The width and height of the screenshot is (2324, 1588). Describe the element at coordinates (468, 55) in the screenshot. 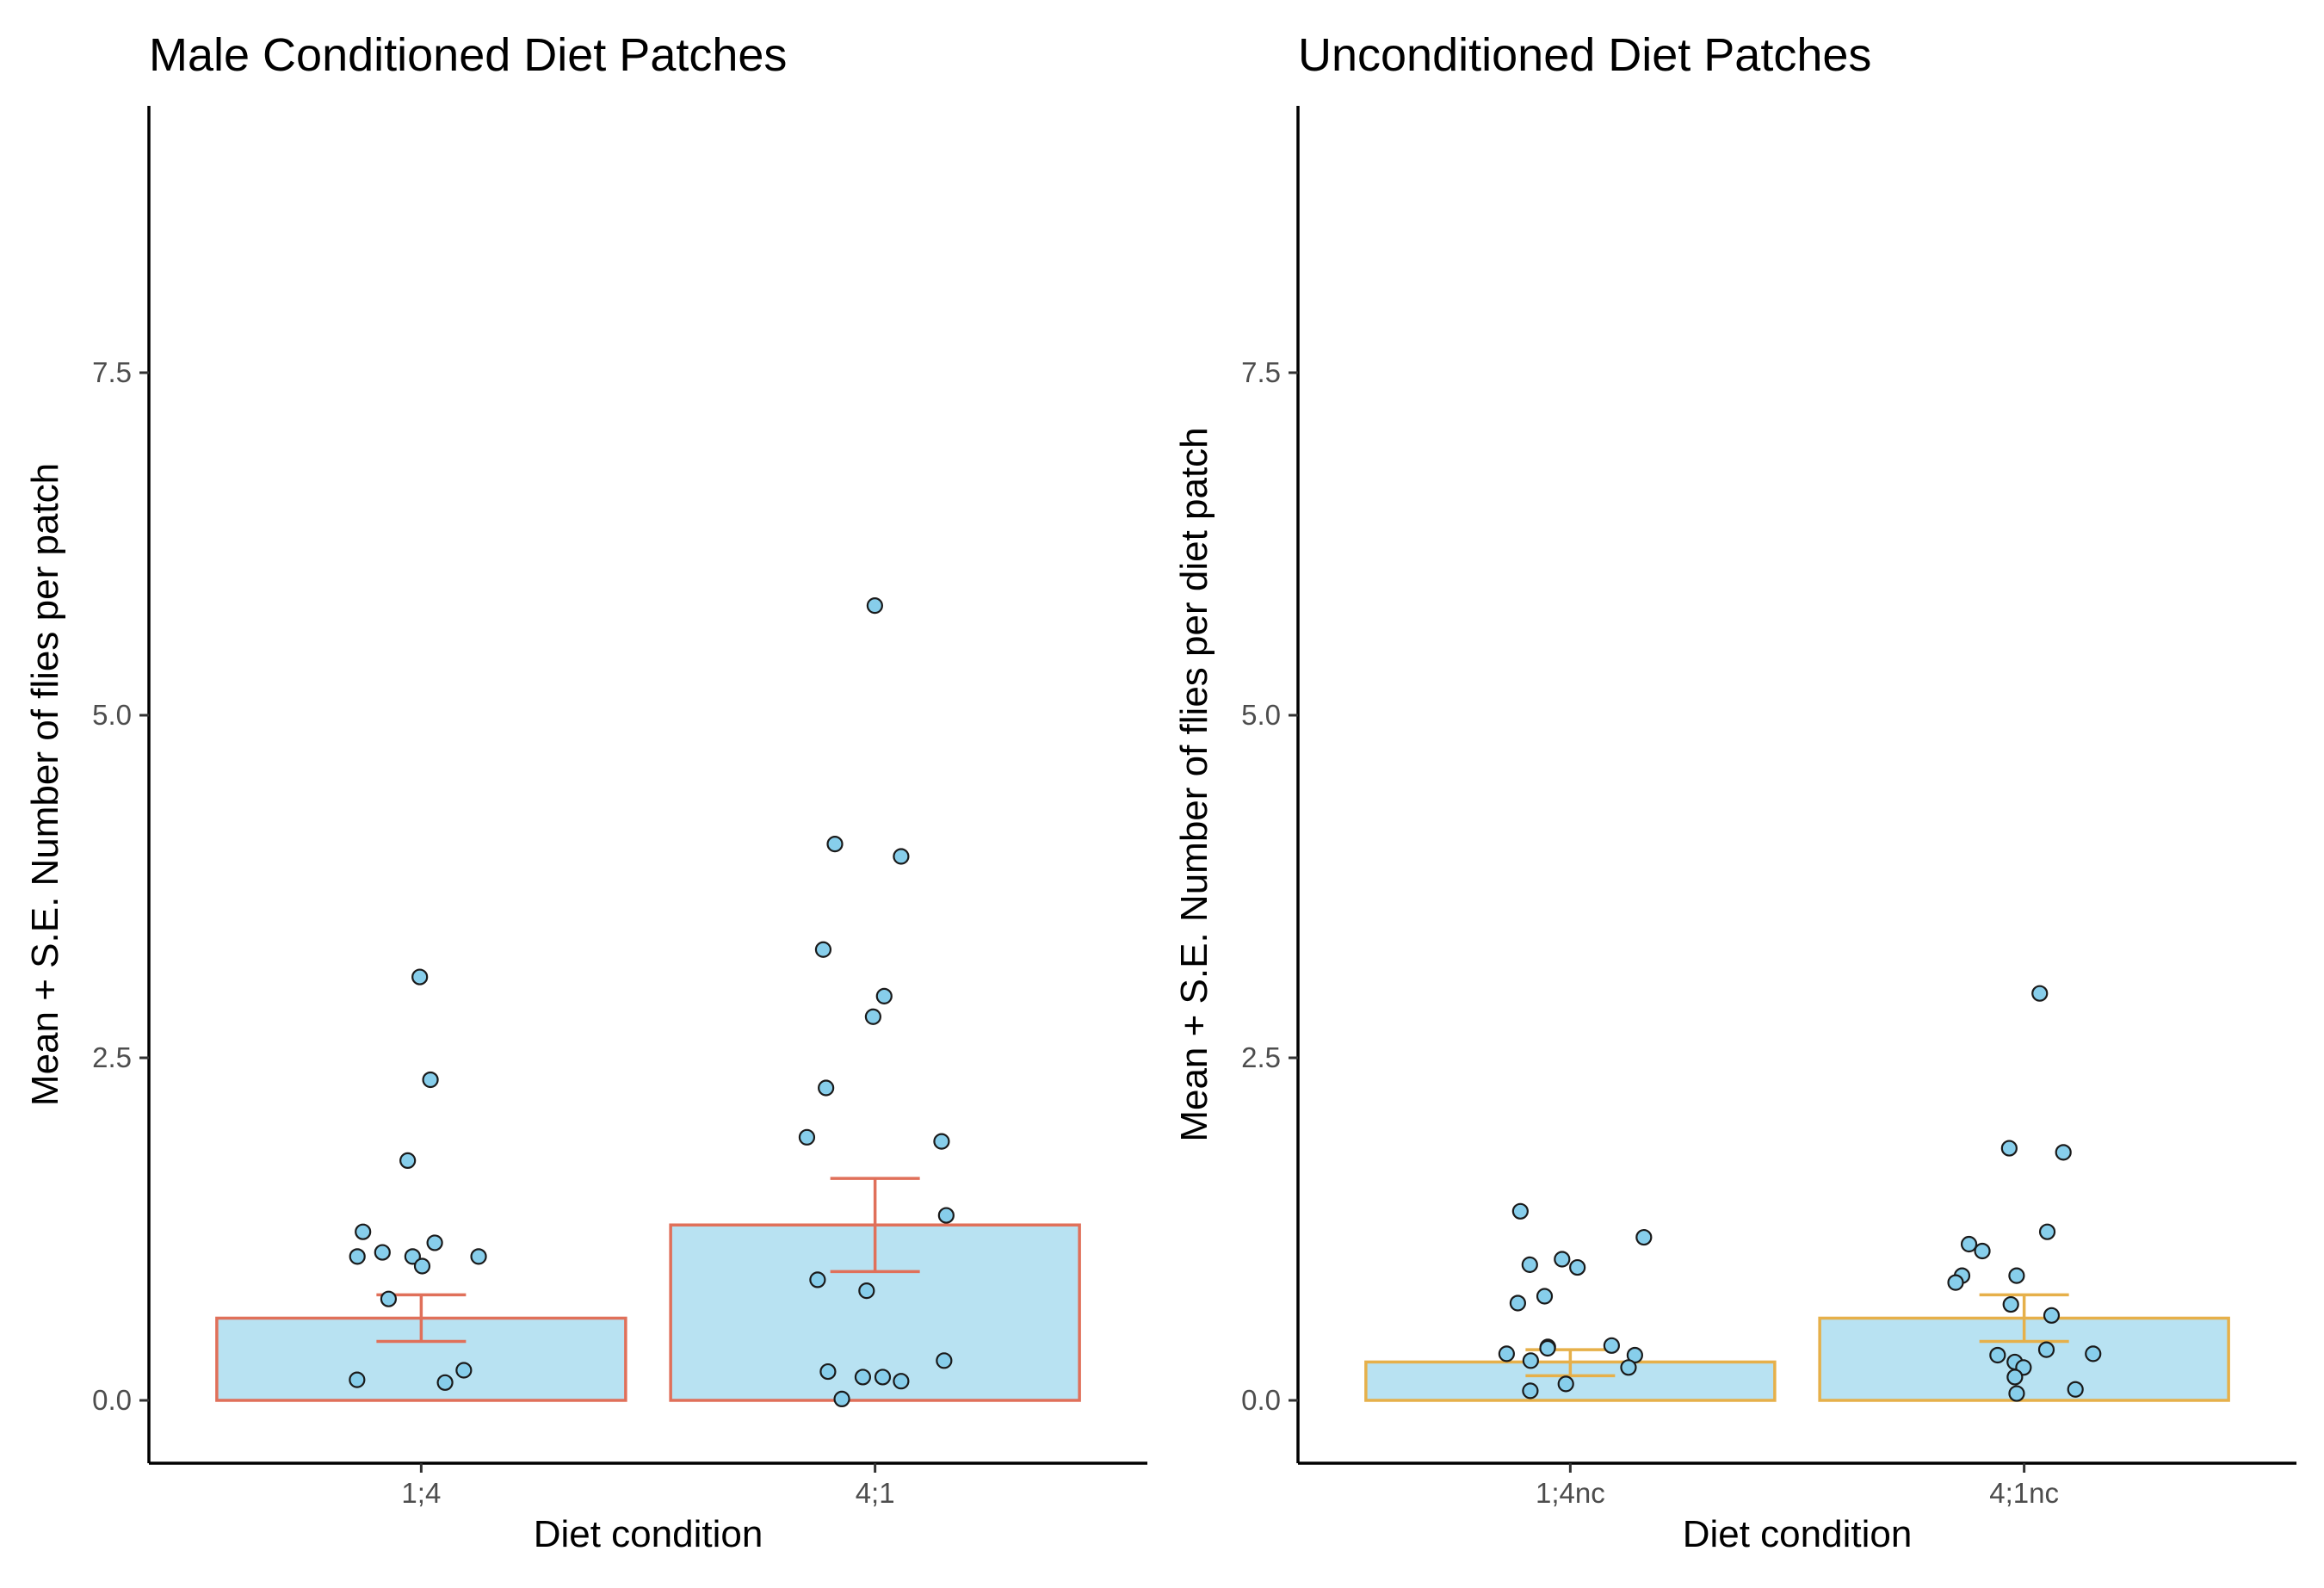

I see `panel-title: Male Conditioned Diet Patches` at that location.